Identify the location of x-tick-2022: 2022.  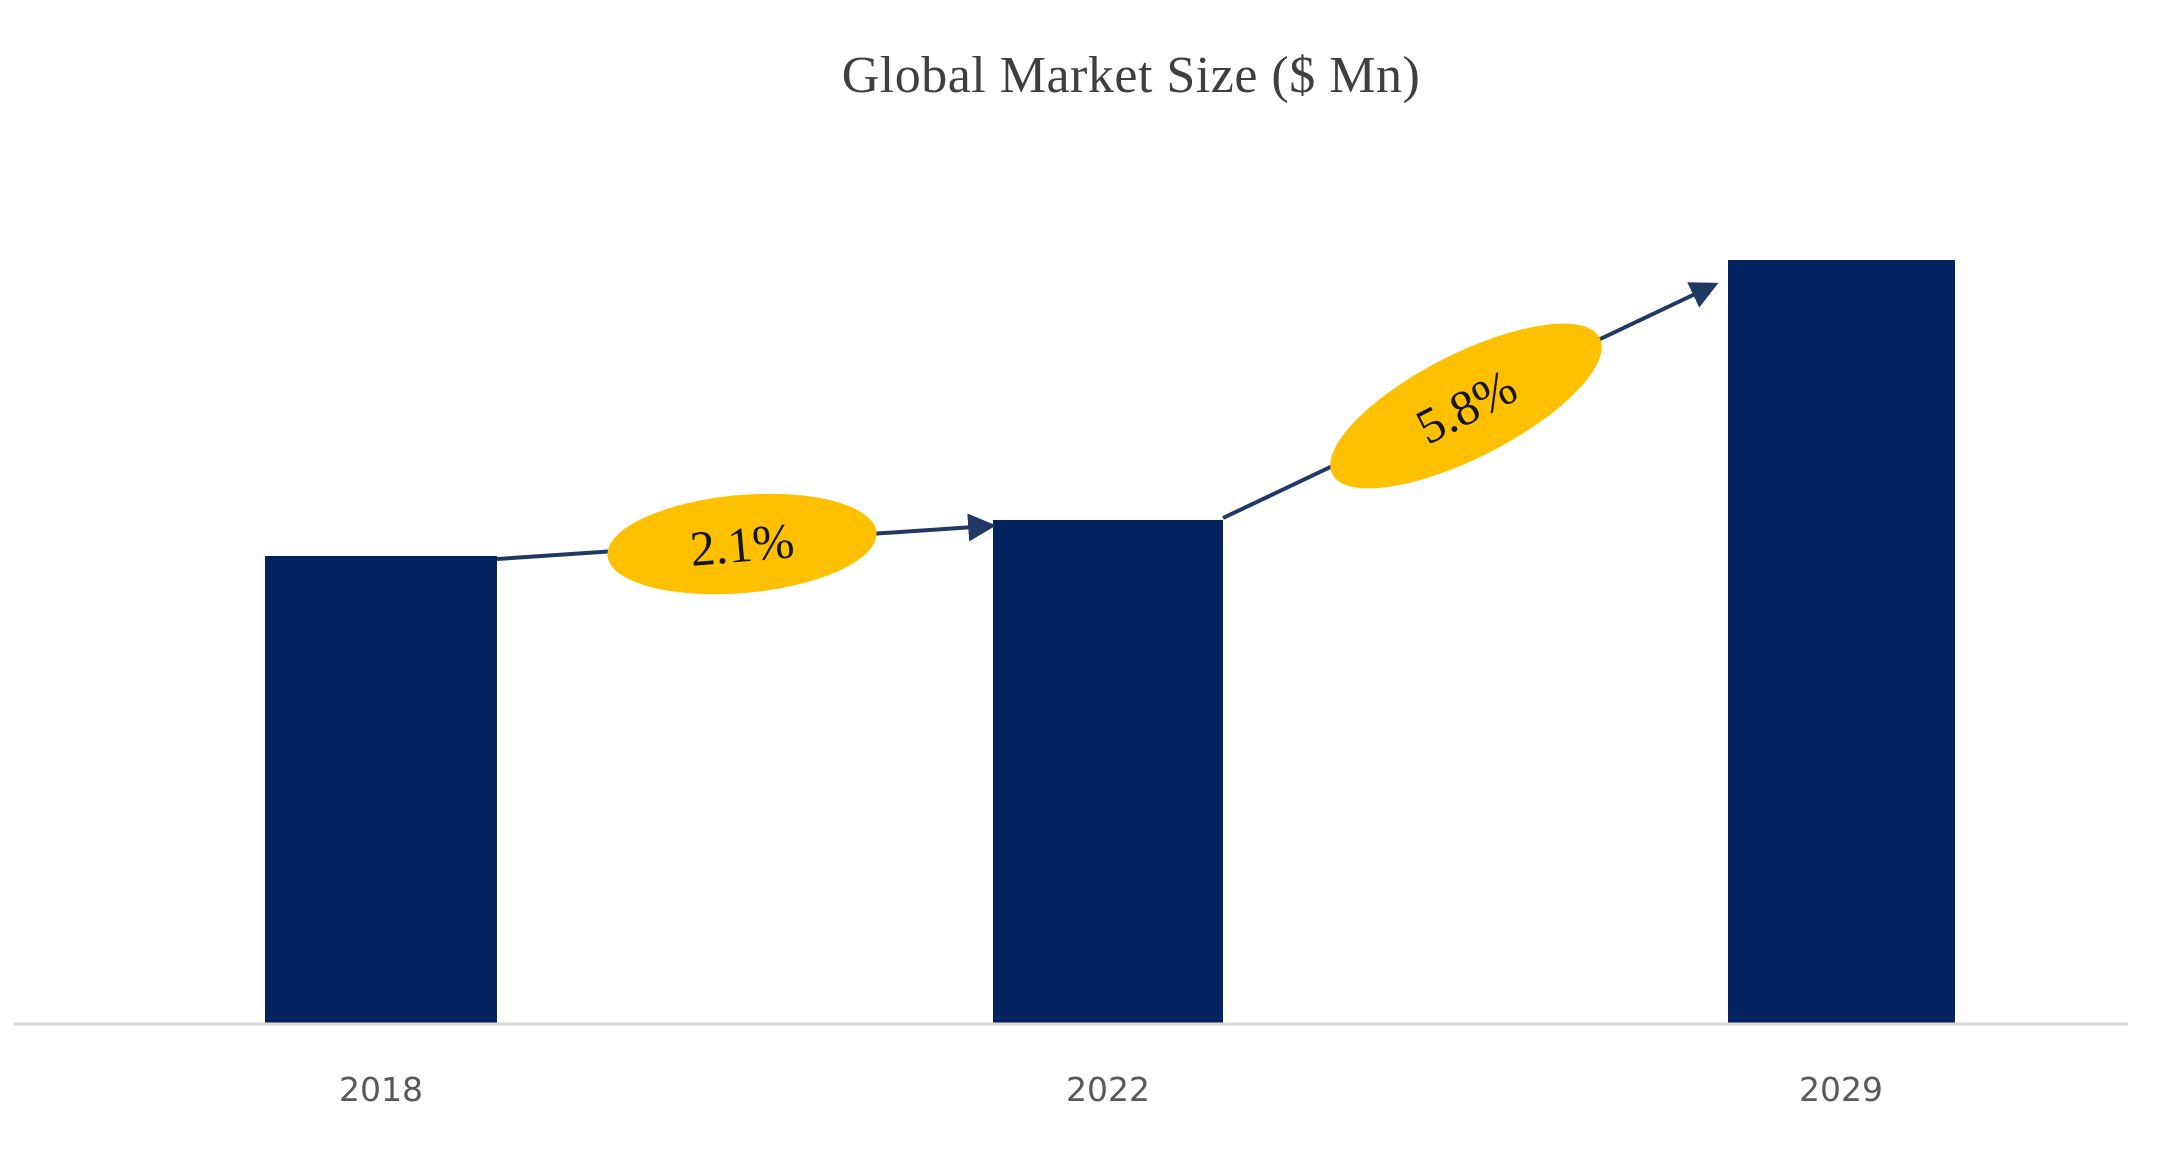
(1108, 1089).